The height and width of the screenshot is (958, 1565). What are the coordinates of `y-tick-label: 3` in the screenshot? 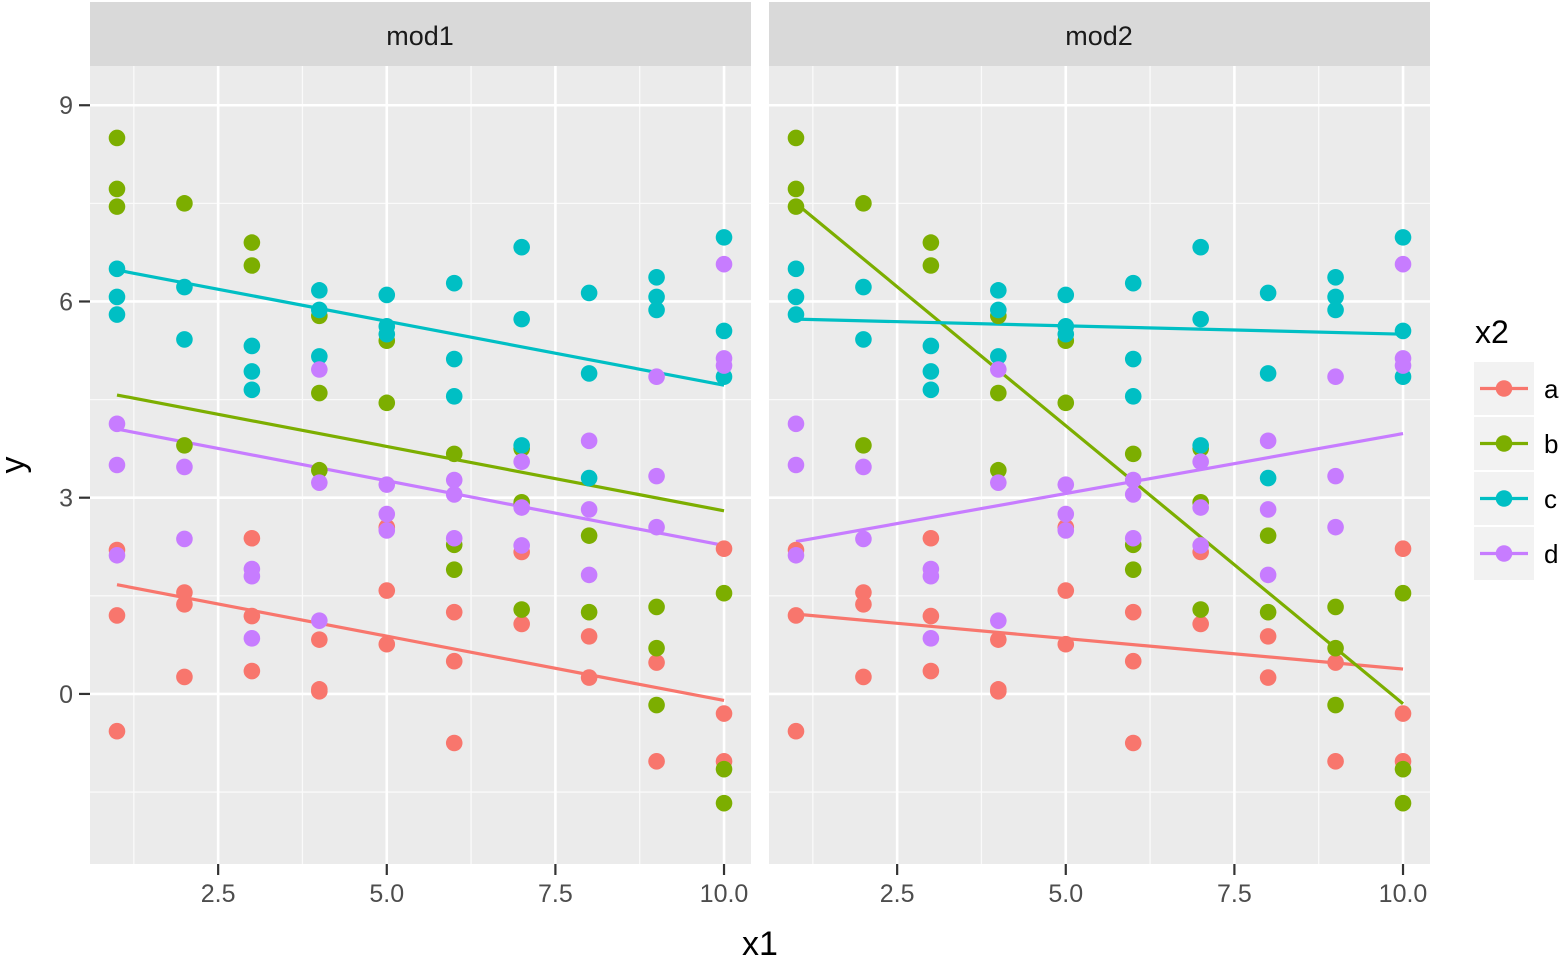 It's located at (66, 499).